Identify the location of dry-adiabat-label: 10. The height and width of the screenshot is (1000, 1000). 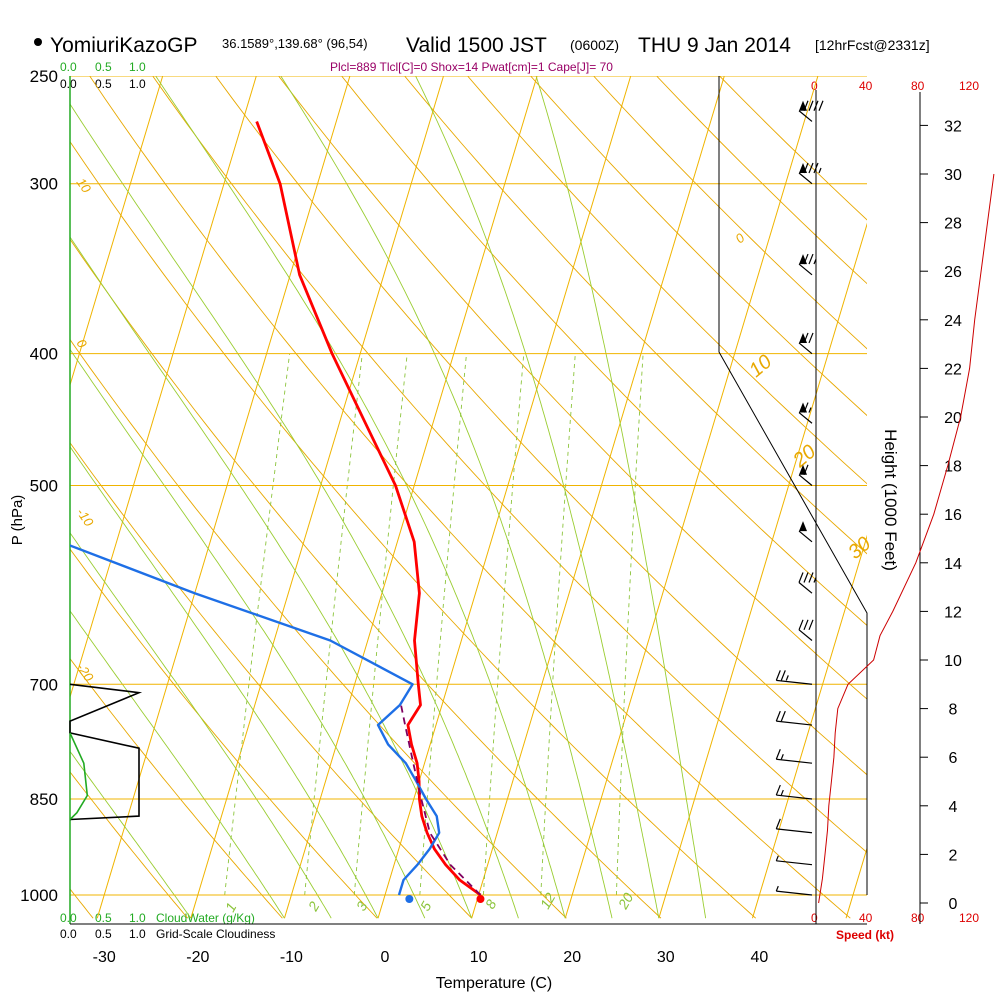
(760, 366).